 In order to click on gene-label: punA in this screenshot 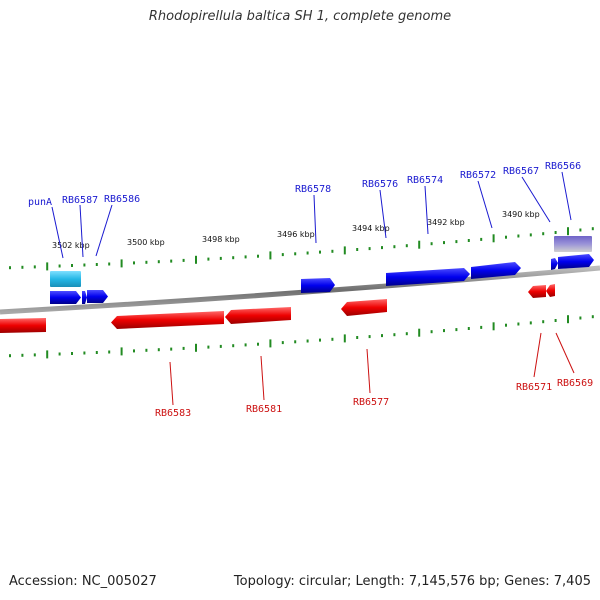, I will do `click(40, 202)`.